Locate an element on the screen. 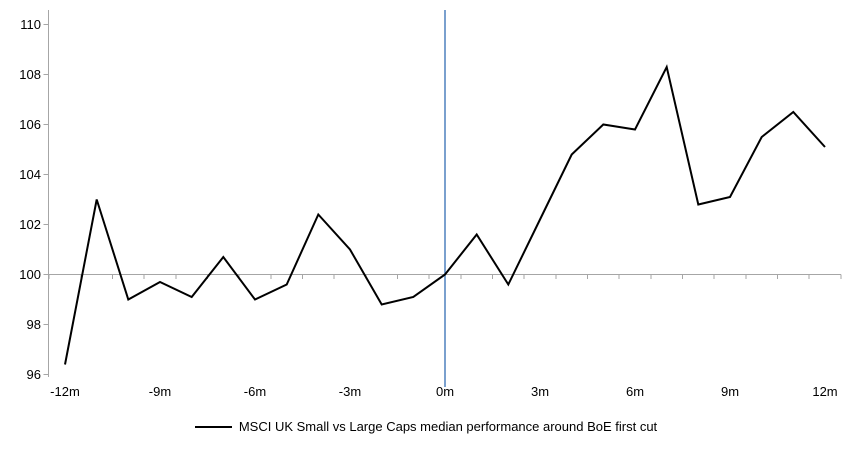 The height and width of the screenshot is (450, 852). x-axis-tick-label: -9m is located at coordinates (160, 391).